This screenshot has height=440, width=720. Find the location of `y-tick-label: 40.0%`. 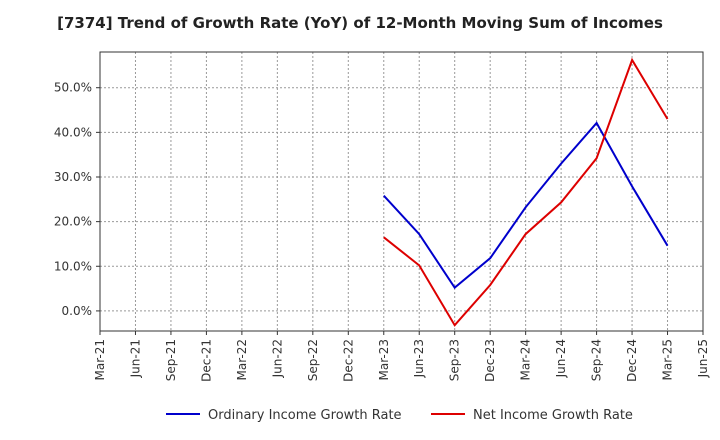

y-tick-label: 40.0% is located at coordinates (73, 132).